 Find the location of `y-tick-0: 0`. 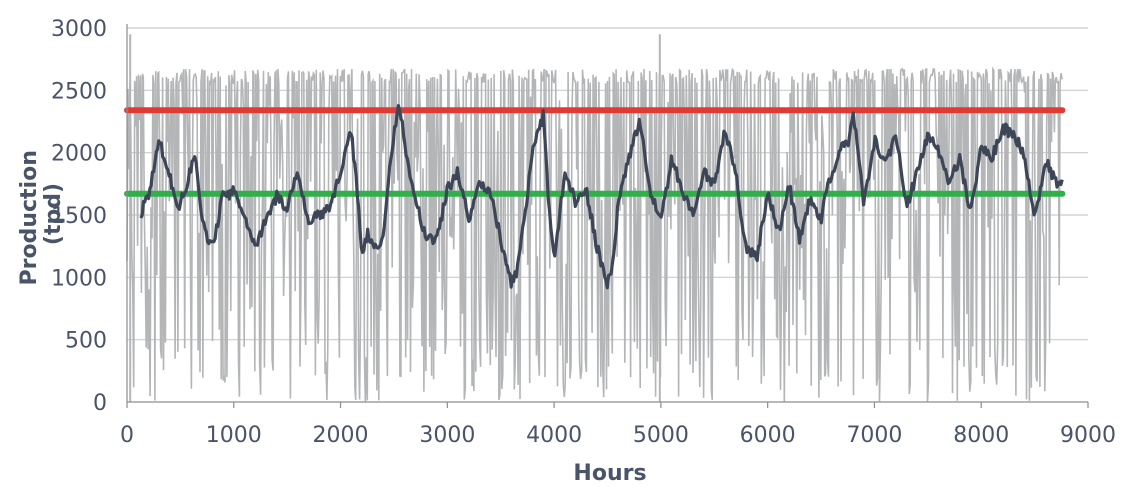

y-tick-0: 0 is located at coordinates (100, 403).